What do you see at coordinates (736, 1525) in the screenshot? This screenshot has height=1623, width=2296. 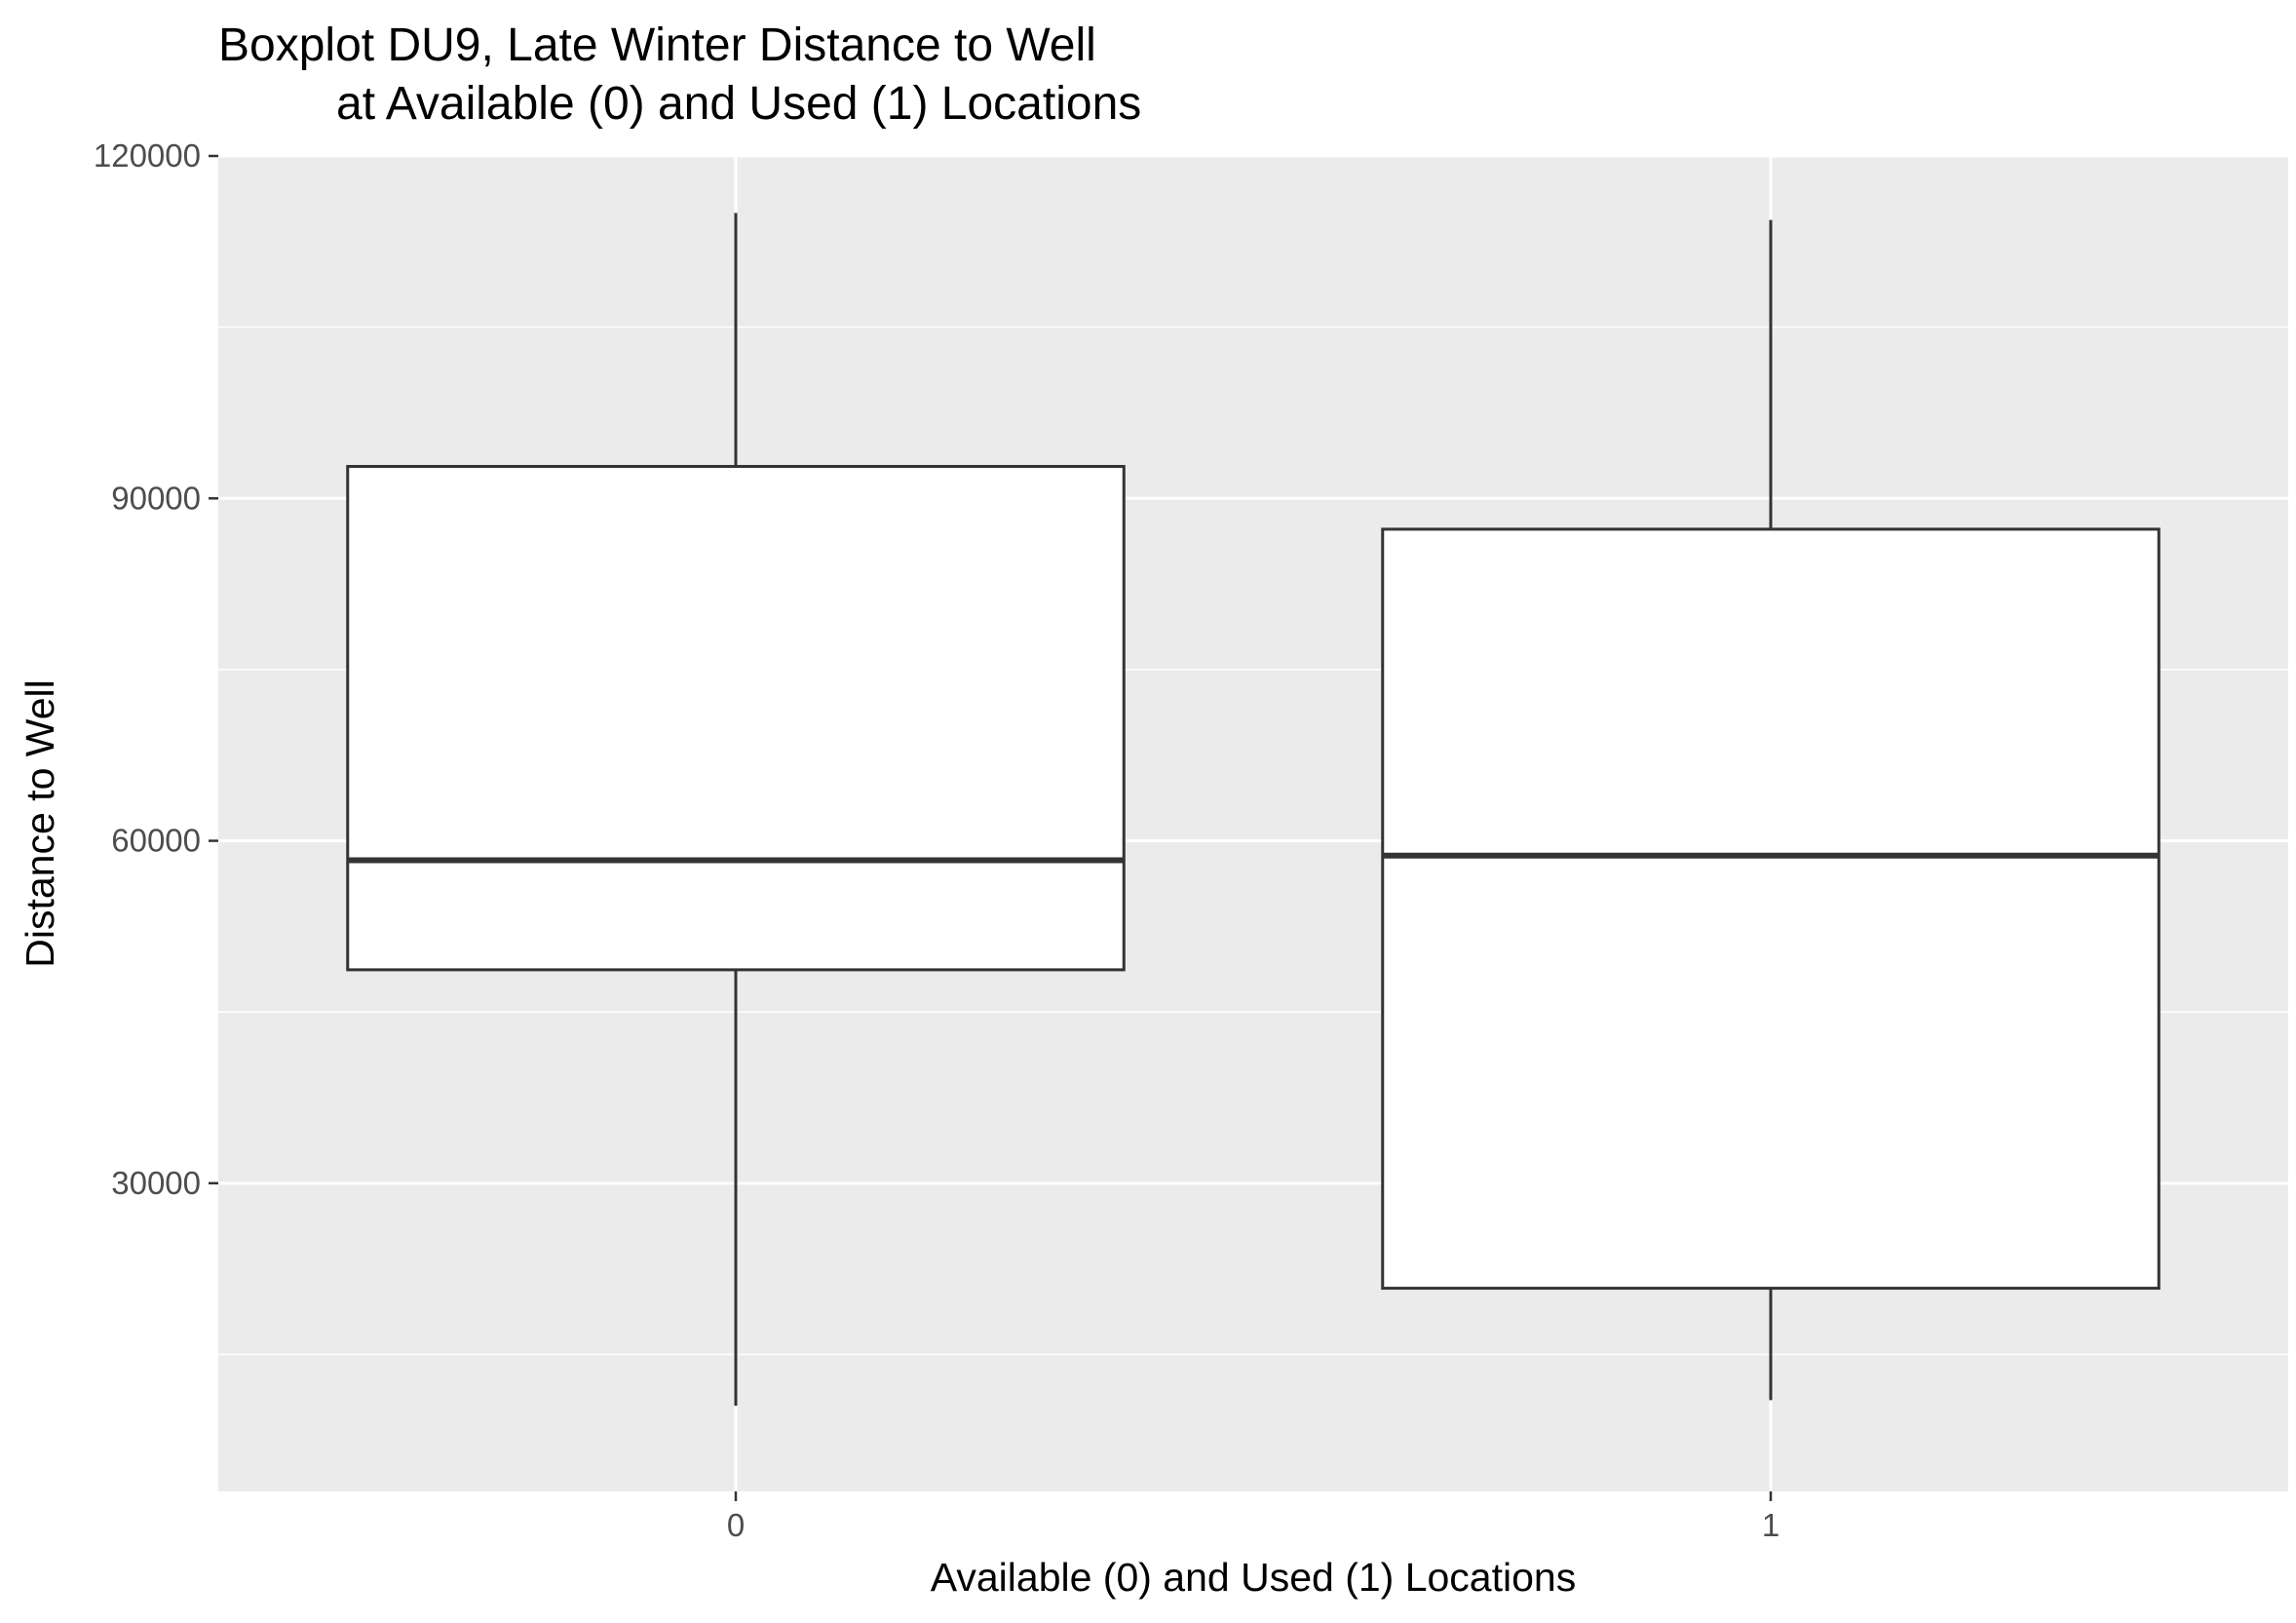 I see `x-tick-label: 0` at bounding box center [736, 1525].